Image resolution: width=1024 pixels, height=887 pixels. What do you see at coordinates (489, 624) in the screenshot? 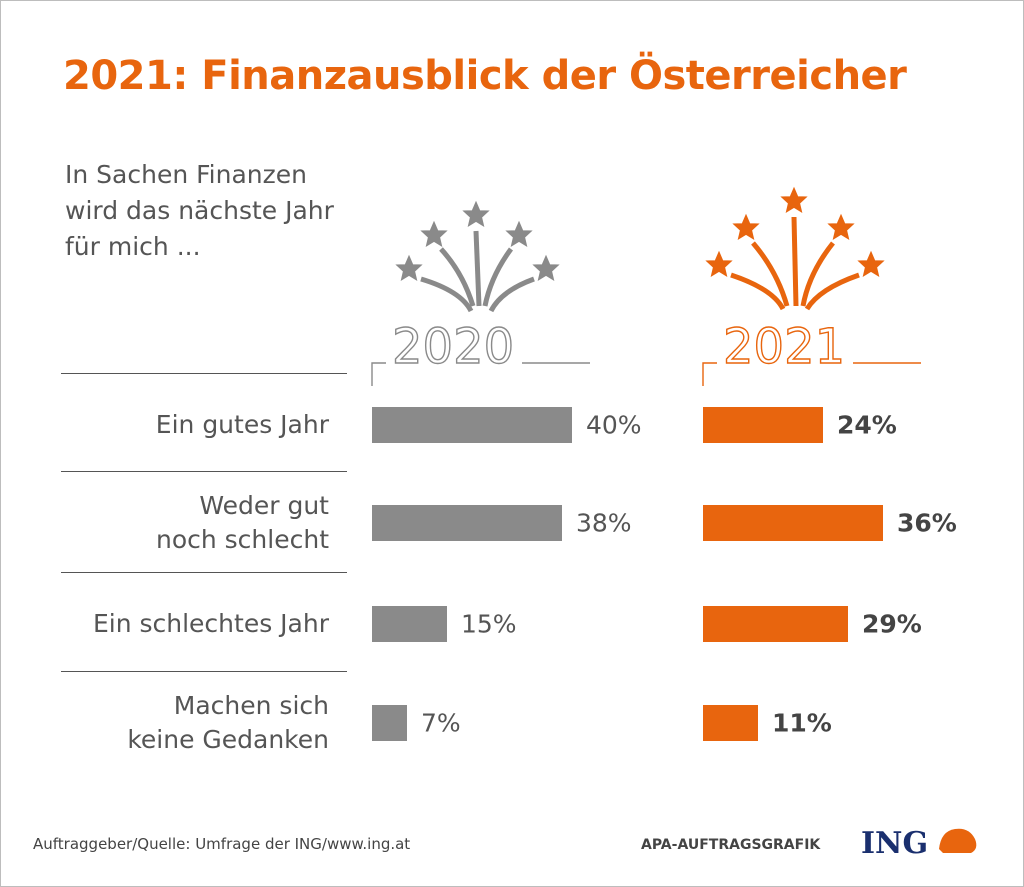
I see `value-label: 15%` at bounding box center [489, 624].